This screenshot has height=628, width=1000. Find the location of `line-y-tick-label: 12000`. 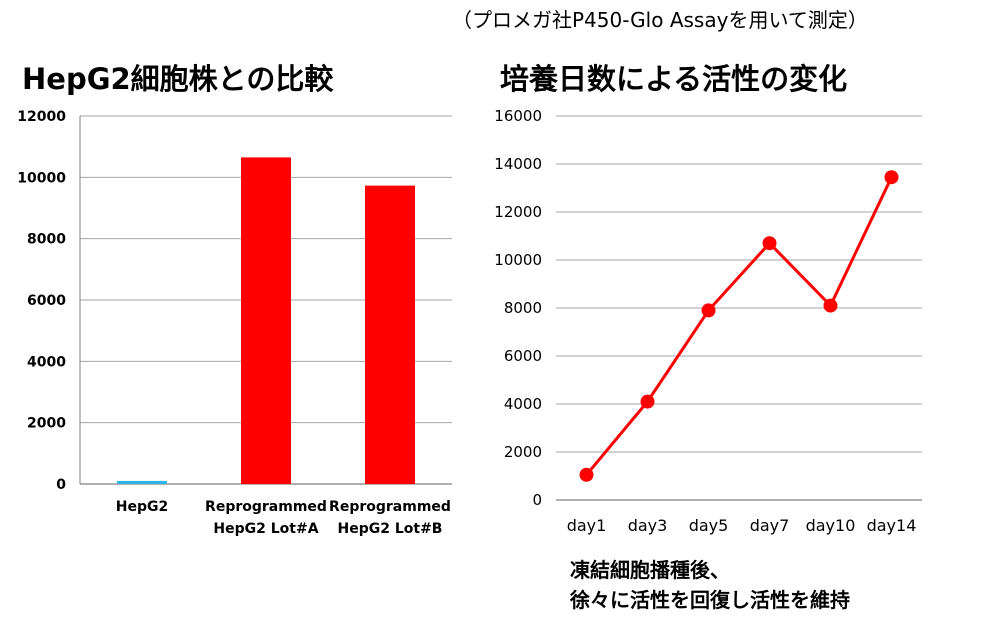

line-y-tick-label: 12000 is located at coordinates (518, 212).